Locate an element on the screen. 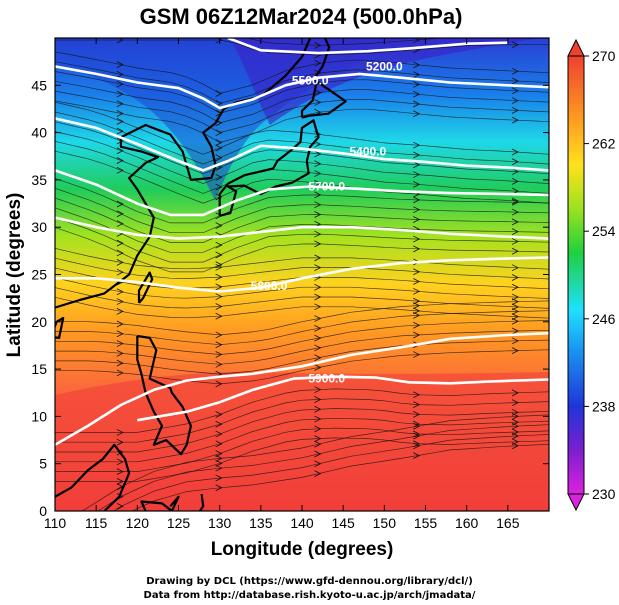 The image size is (619, 605). y-tick-label: 30 is located at coordinates (39, 227).